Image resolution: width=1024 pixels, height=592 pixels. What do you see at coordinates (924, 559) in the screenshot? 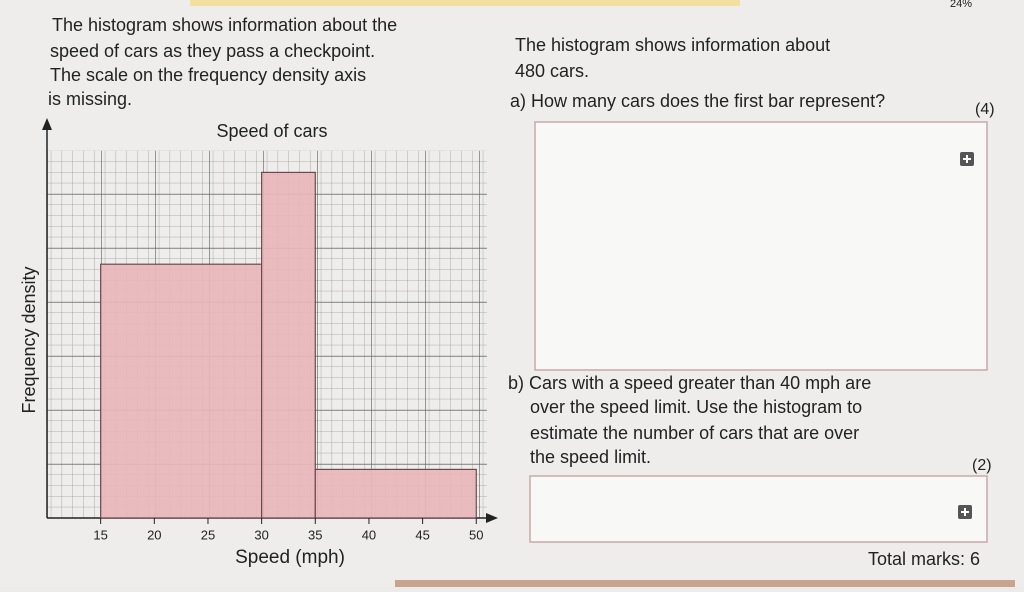
I see `total-marks: Total marks: 6` at bounding box center [924, 559].